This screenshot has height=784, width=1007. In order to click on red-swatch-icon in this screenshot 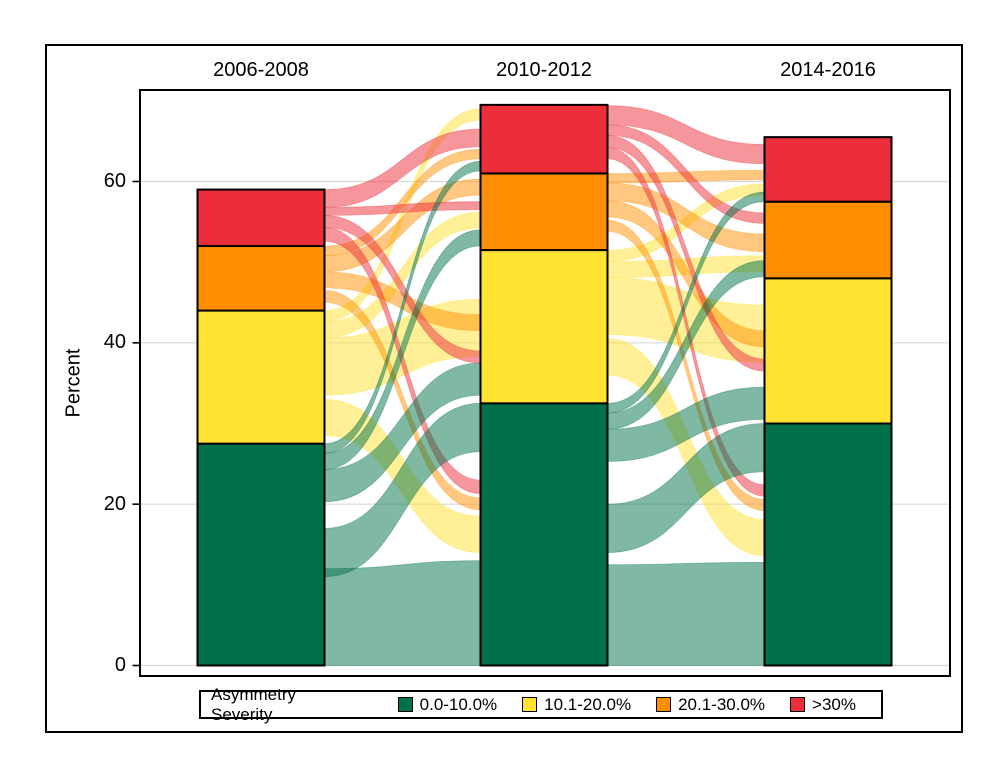, I will do `click(798, 704)`.